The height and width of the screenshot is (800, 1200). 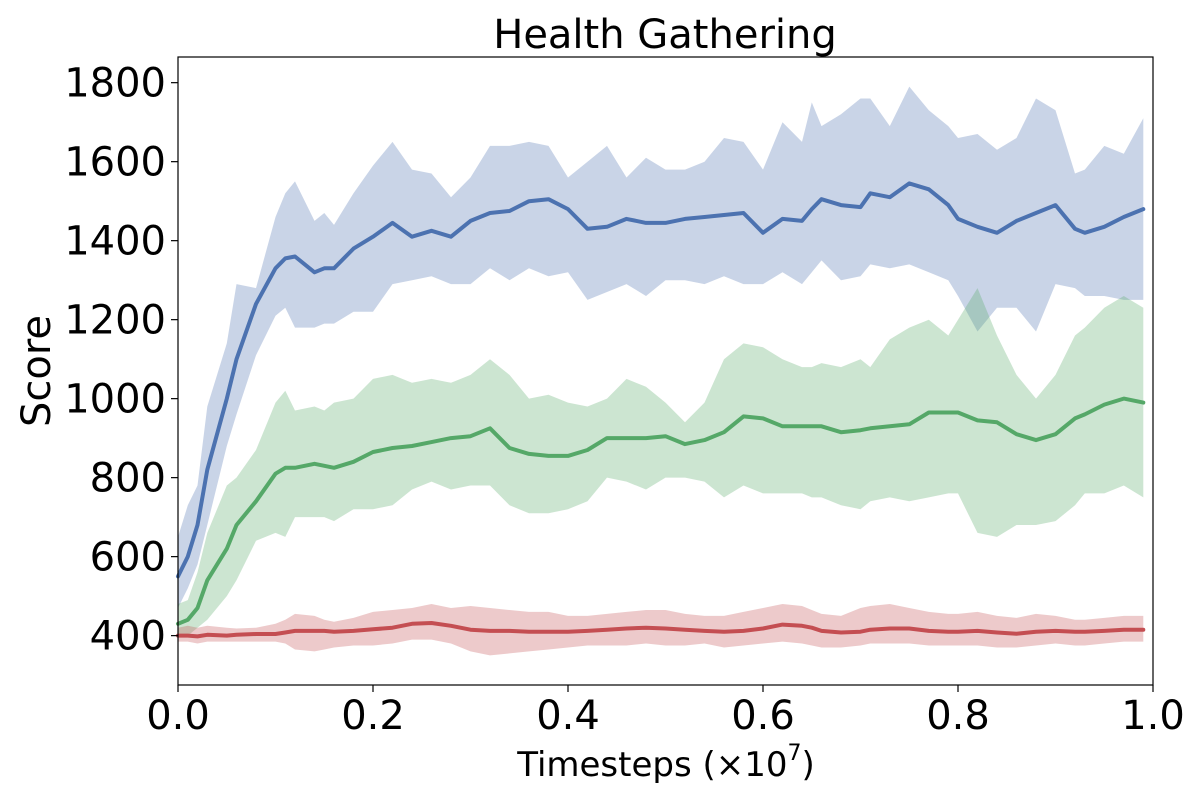 What do you see at coordinates (115, 321) in the screenshot?
I see `y-tick-label: 1200` at bounding box center [115, 321].